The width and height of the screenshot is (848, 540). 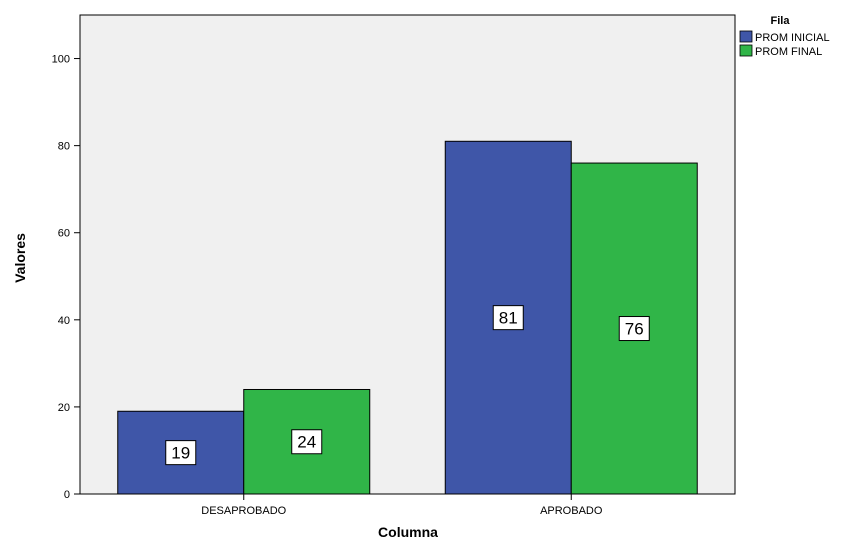 What do you see at coordinates (64, 234) in the screenshot?
I see `y-tick-label: 60` at bounding box center [64, 234].